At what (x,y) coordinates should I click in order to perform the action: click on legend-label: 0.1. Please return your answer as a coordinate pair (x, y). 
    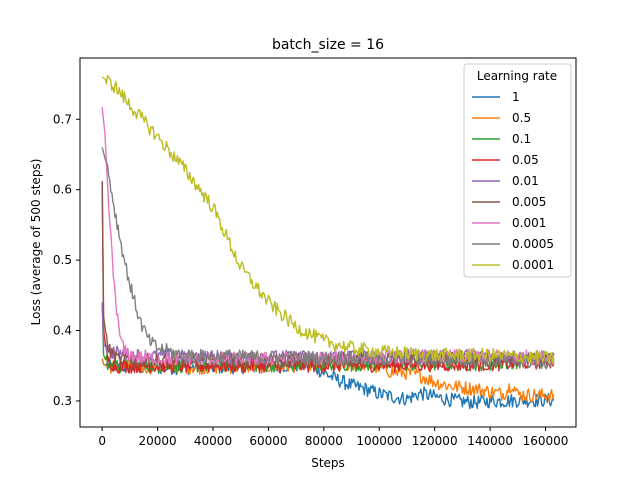
    Looking at the image, I should click on (521, 139).